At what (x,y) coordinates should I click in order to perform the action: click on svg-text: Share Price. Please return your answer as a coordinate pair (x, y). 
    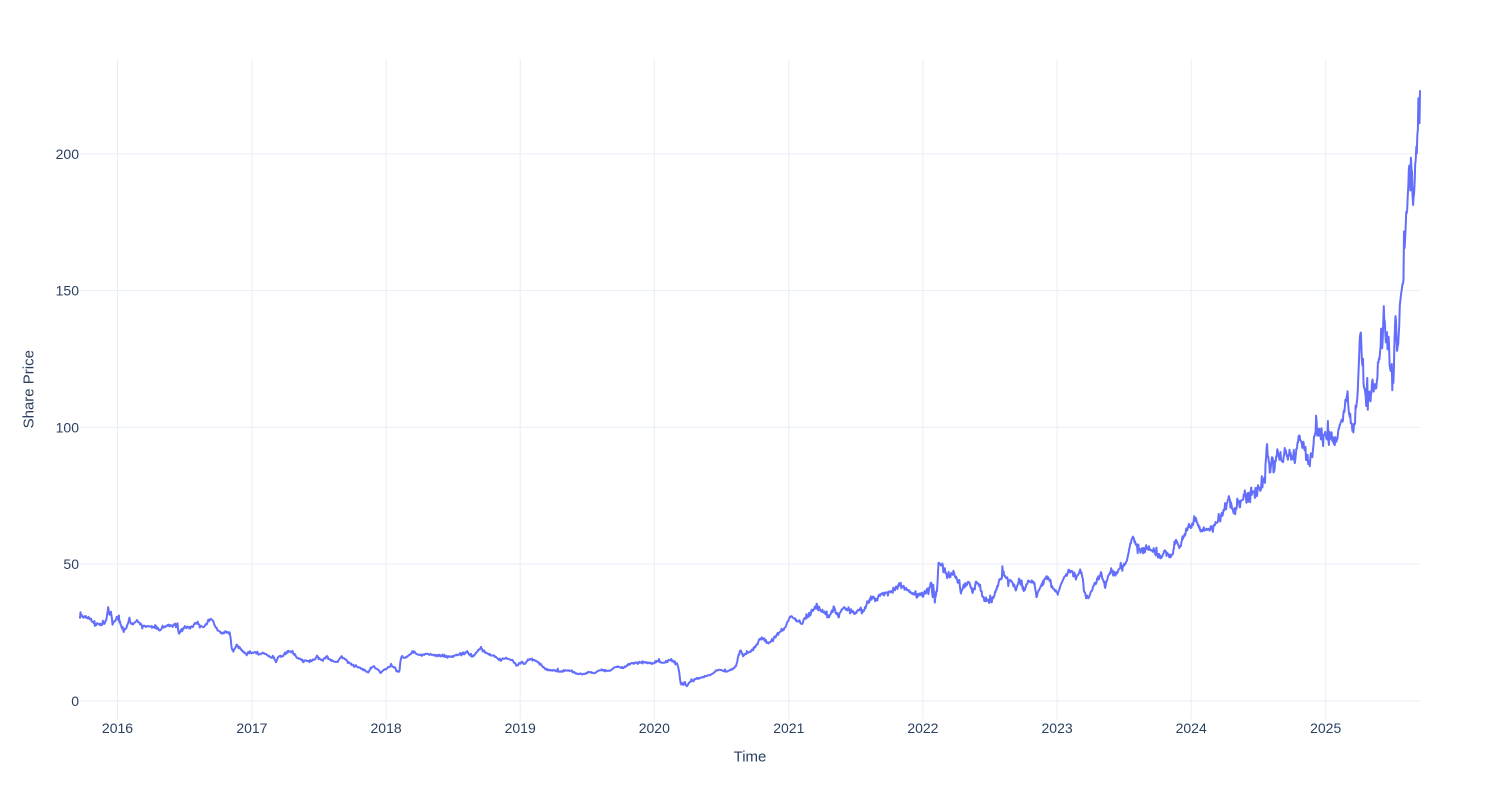
    Looking at the image, I should click on (29, 389).